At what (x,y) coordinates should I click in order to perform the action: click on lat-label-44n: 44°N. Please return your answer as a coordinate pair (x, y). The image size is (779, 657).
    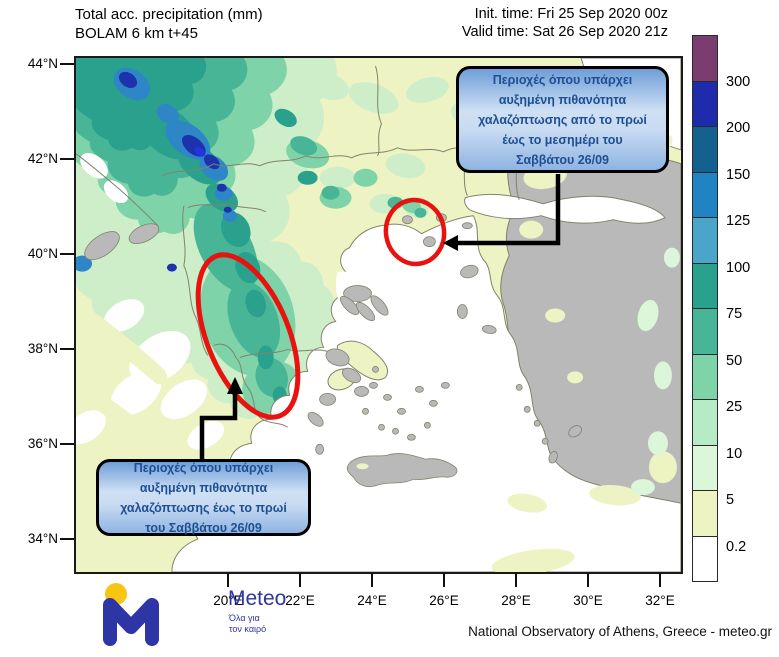
    Looking at the image, I should click on (42, 63).